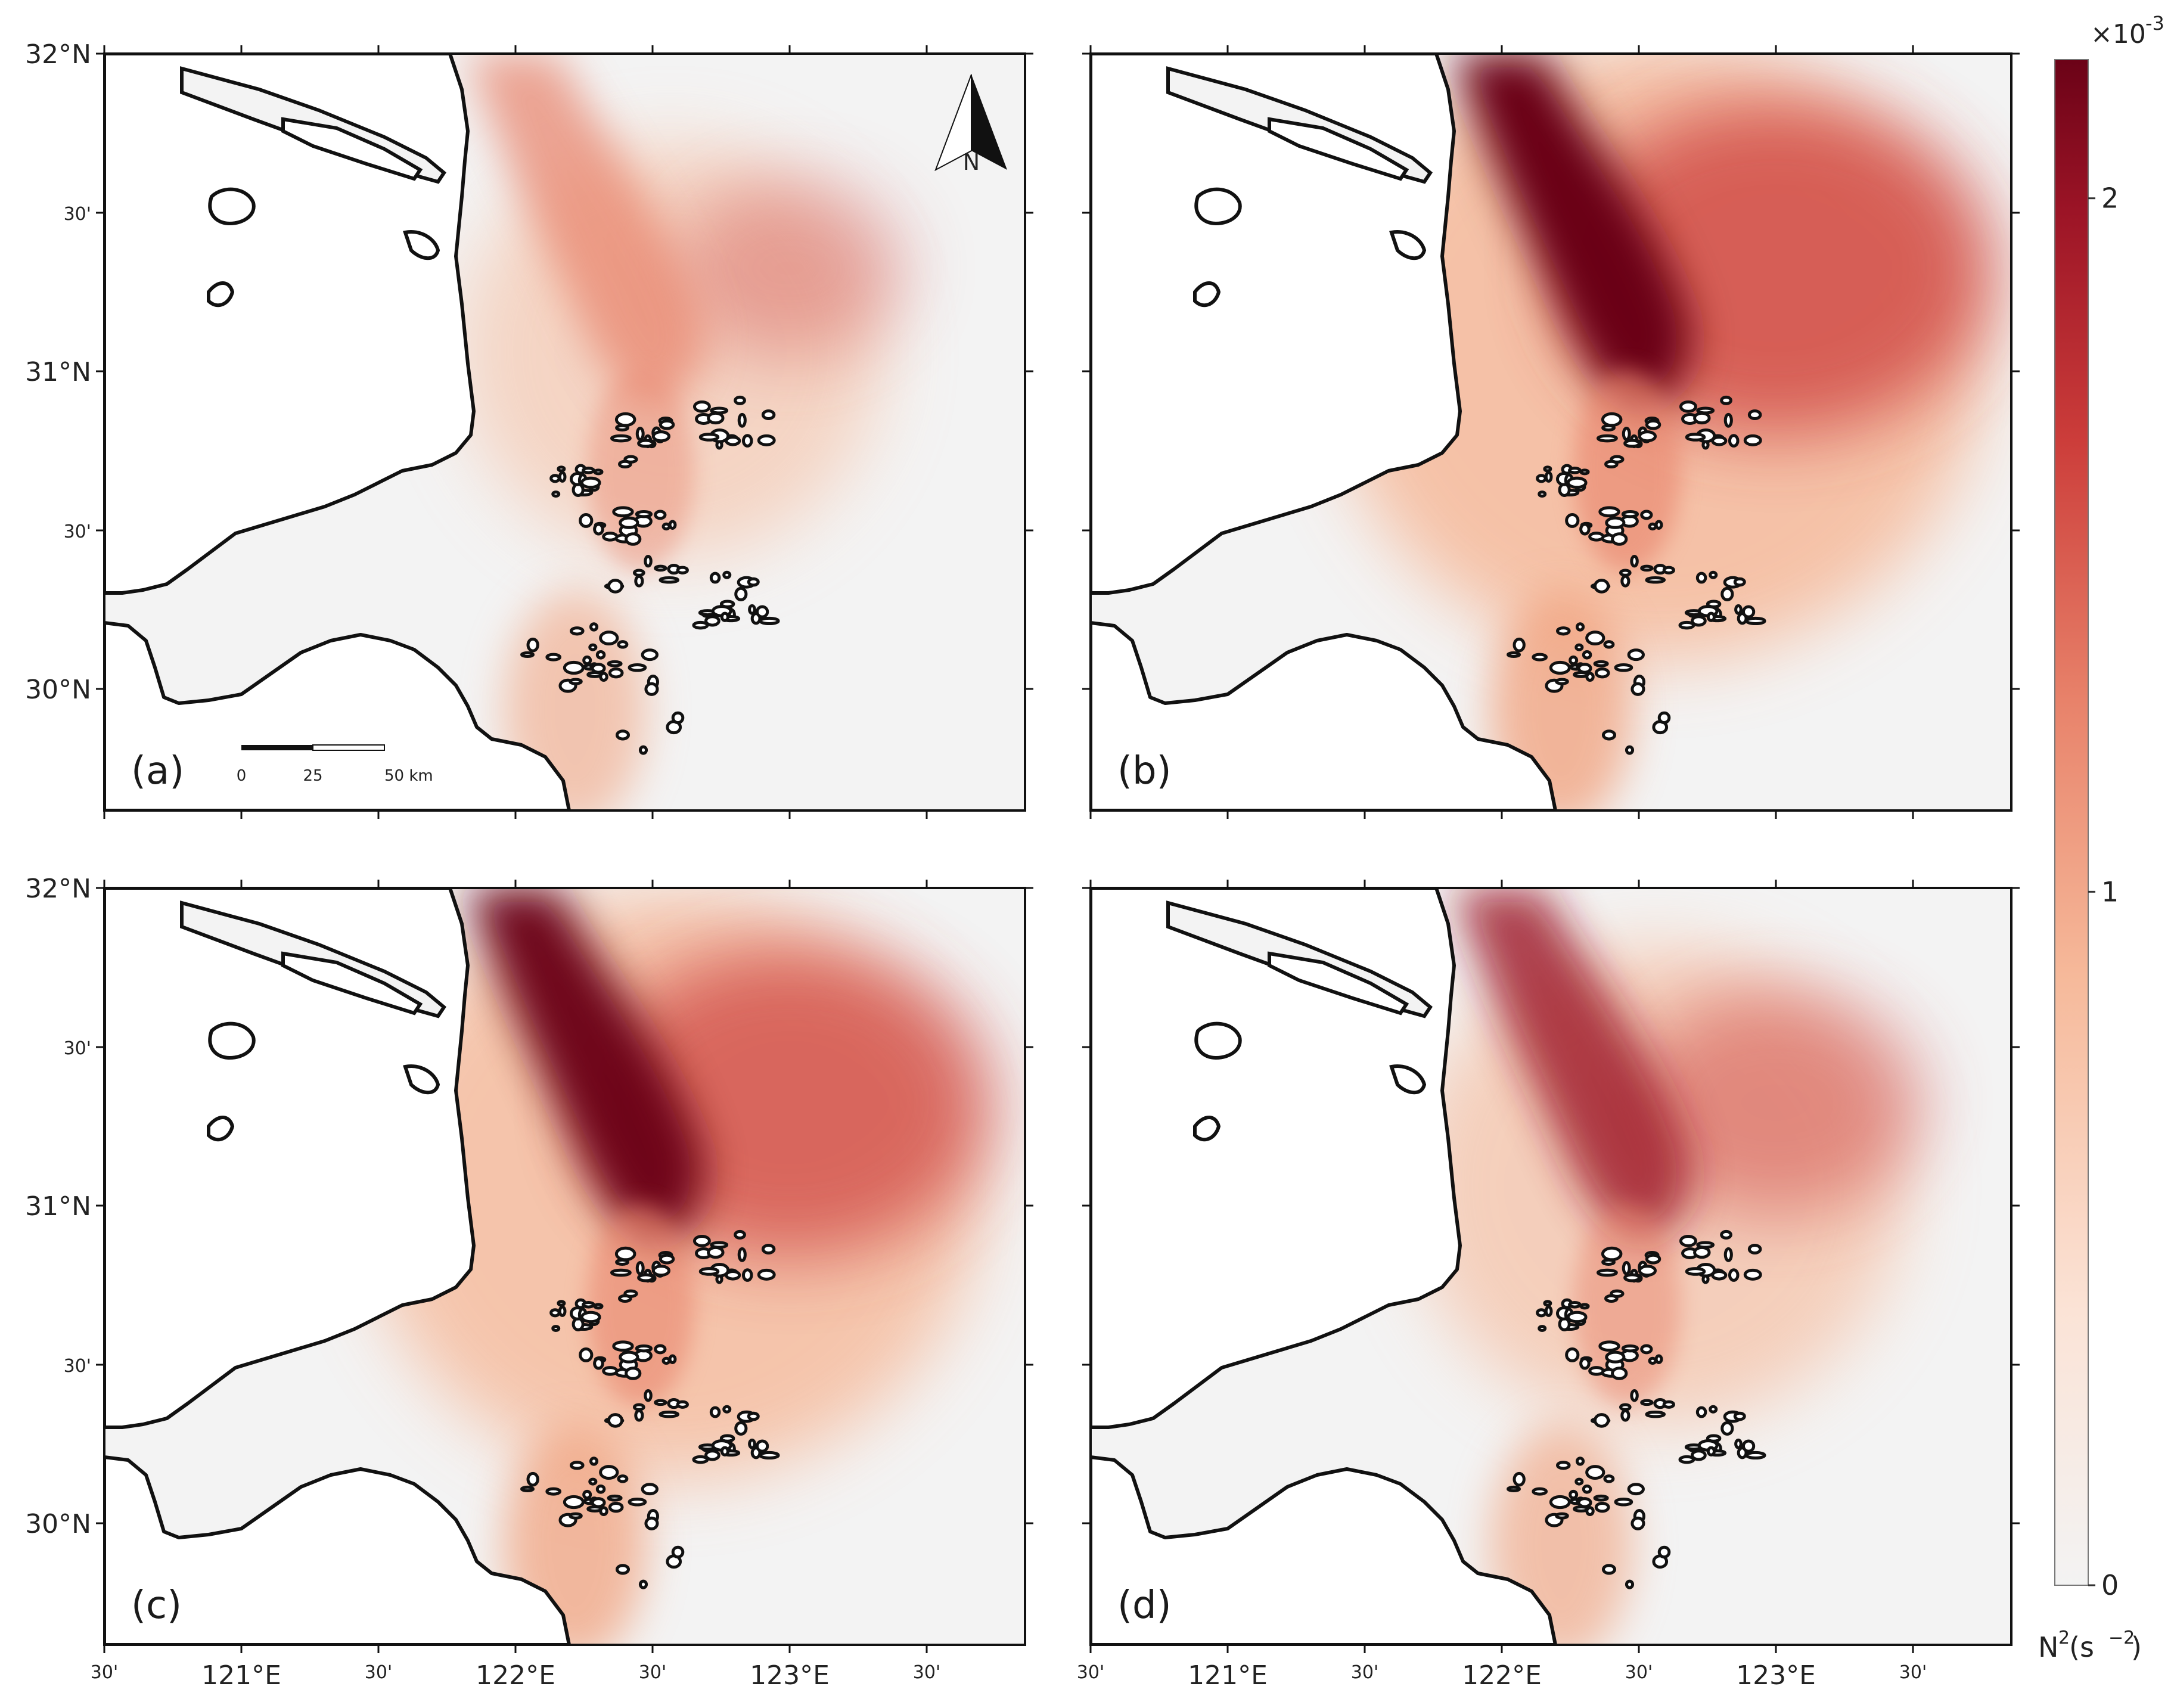 The image size is (2174, 1708). I want to click on colorbar-exponent-power: -3, so click(2154, 23).